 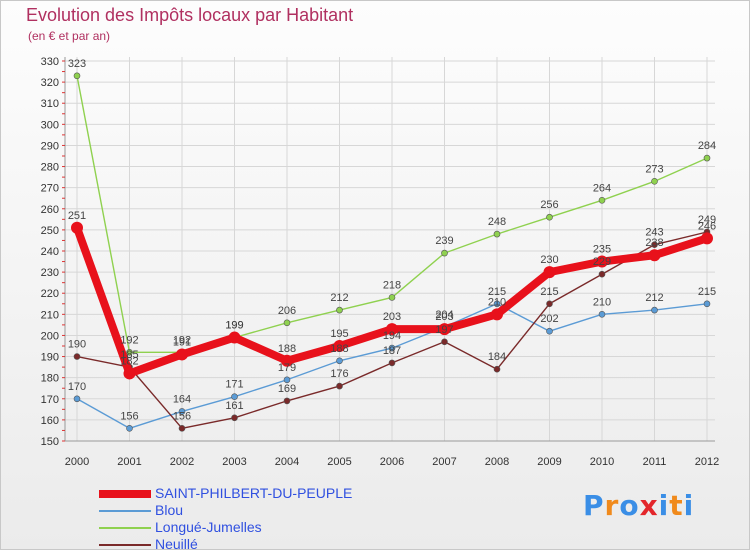 What do you see at coordinates (392, 462) in the screenshot?
I see `x-tick-label: 2006` at bounding box center [392, 462].